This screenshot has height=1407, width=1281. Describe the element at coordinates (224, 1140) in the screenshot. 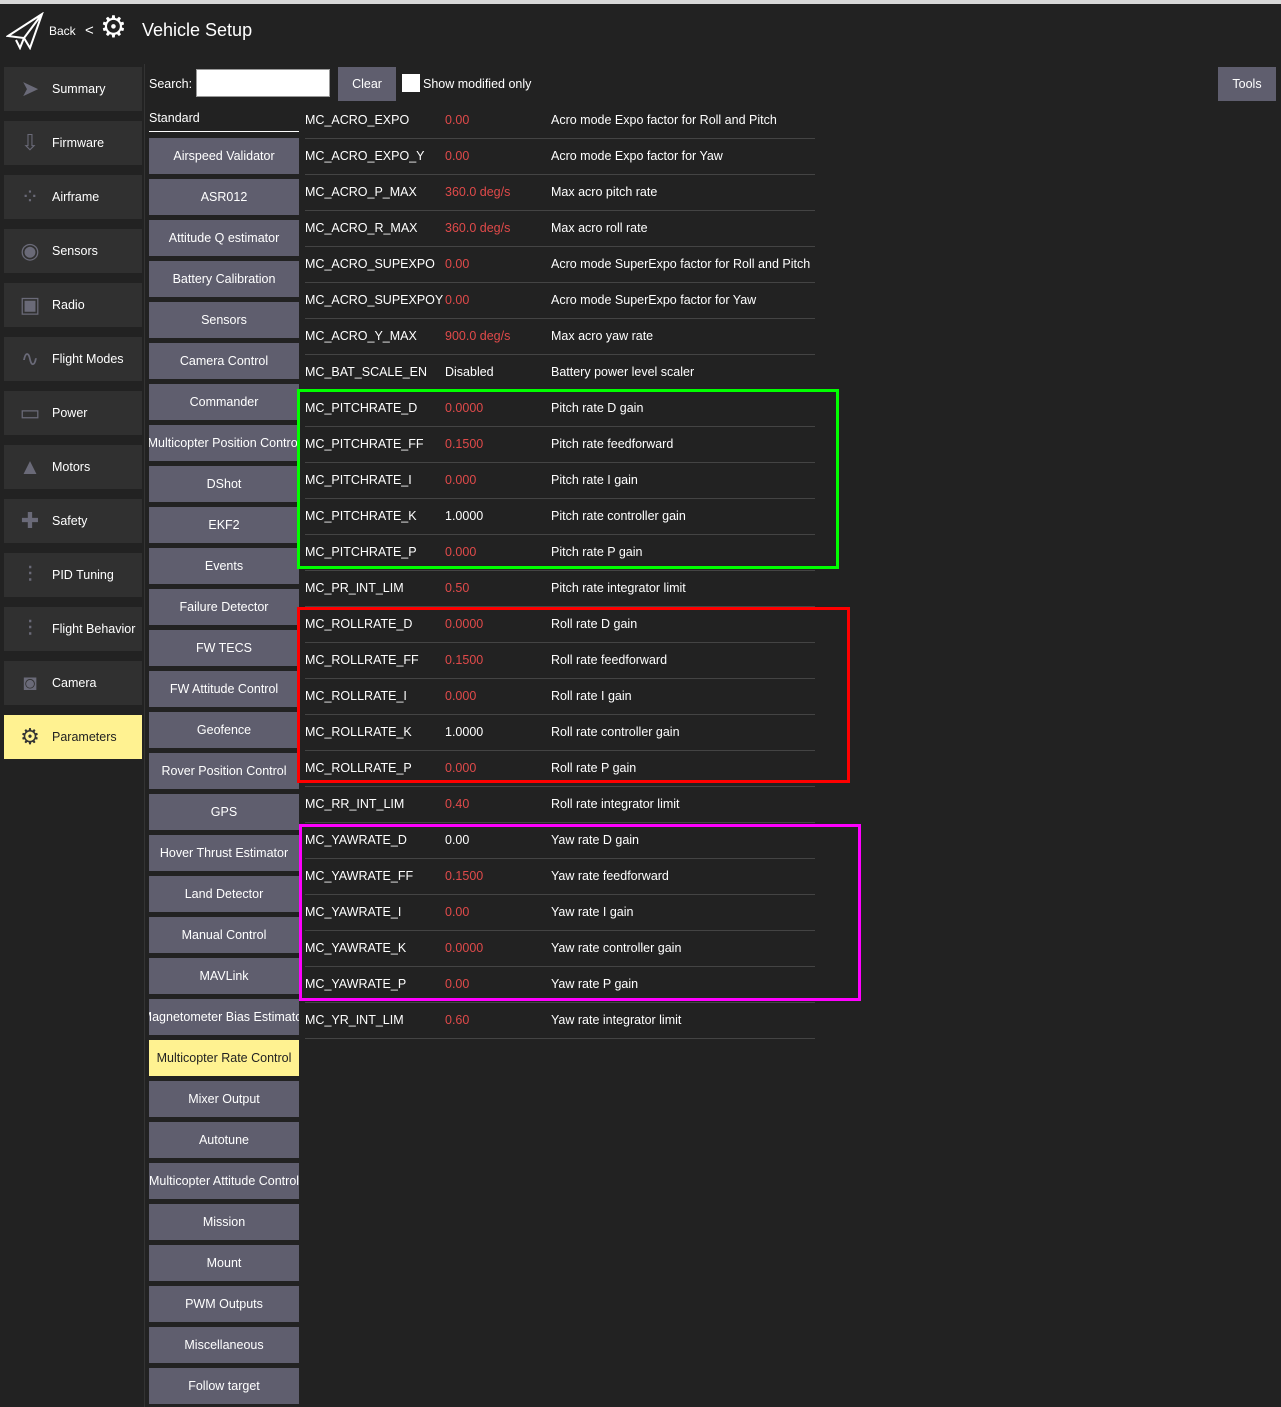

I see `group-button: Autotune` at that location.